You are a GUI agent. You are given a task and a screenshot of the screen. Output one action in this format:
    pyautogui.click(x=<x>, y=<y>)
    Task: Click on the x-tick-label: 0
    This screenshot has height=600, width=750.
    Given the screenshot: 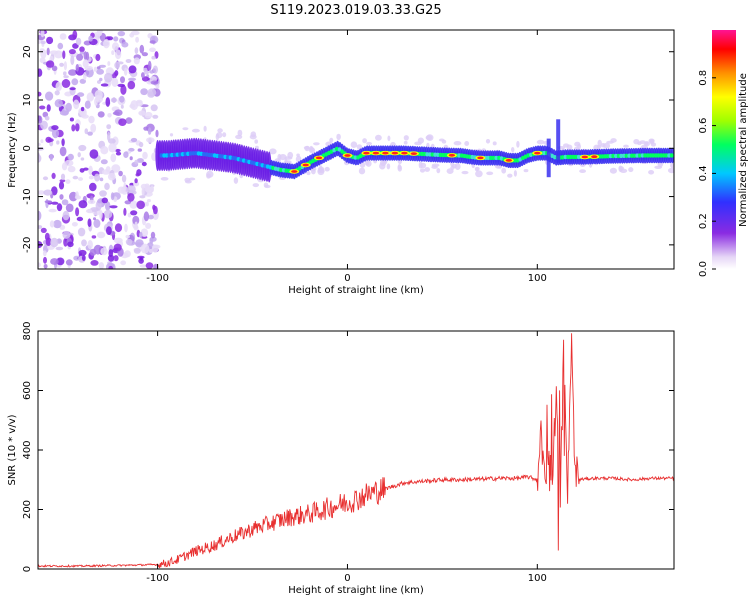 What is the action you would take?
    pyautogui.click(x=347, y=278)
    